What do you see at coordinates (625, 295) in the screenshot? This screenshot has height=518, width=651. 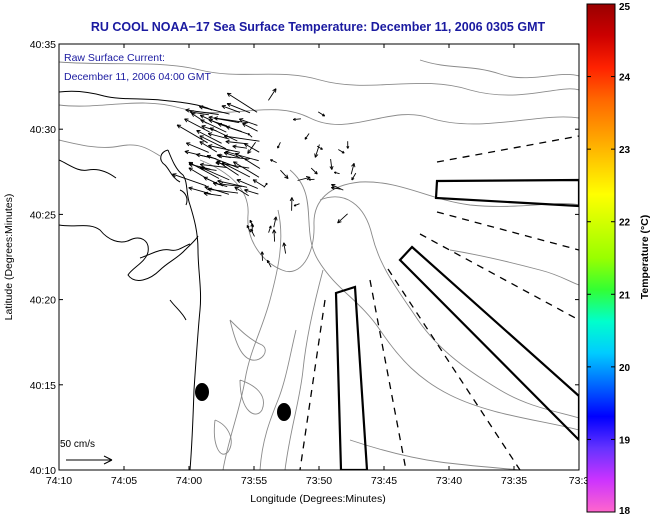 I see `colorbar-tick-label: 21` at bounding box center [625, 295].